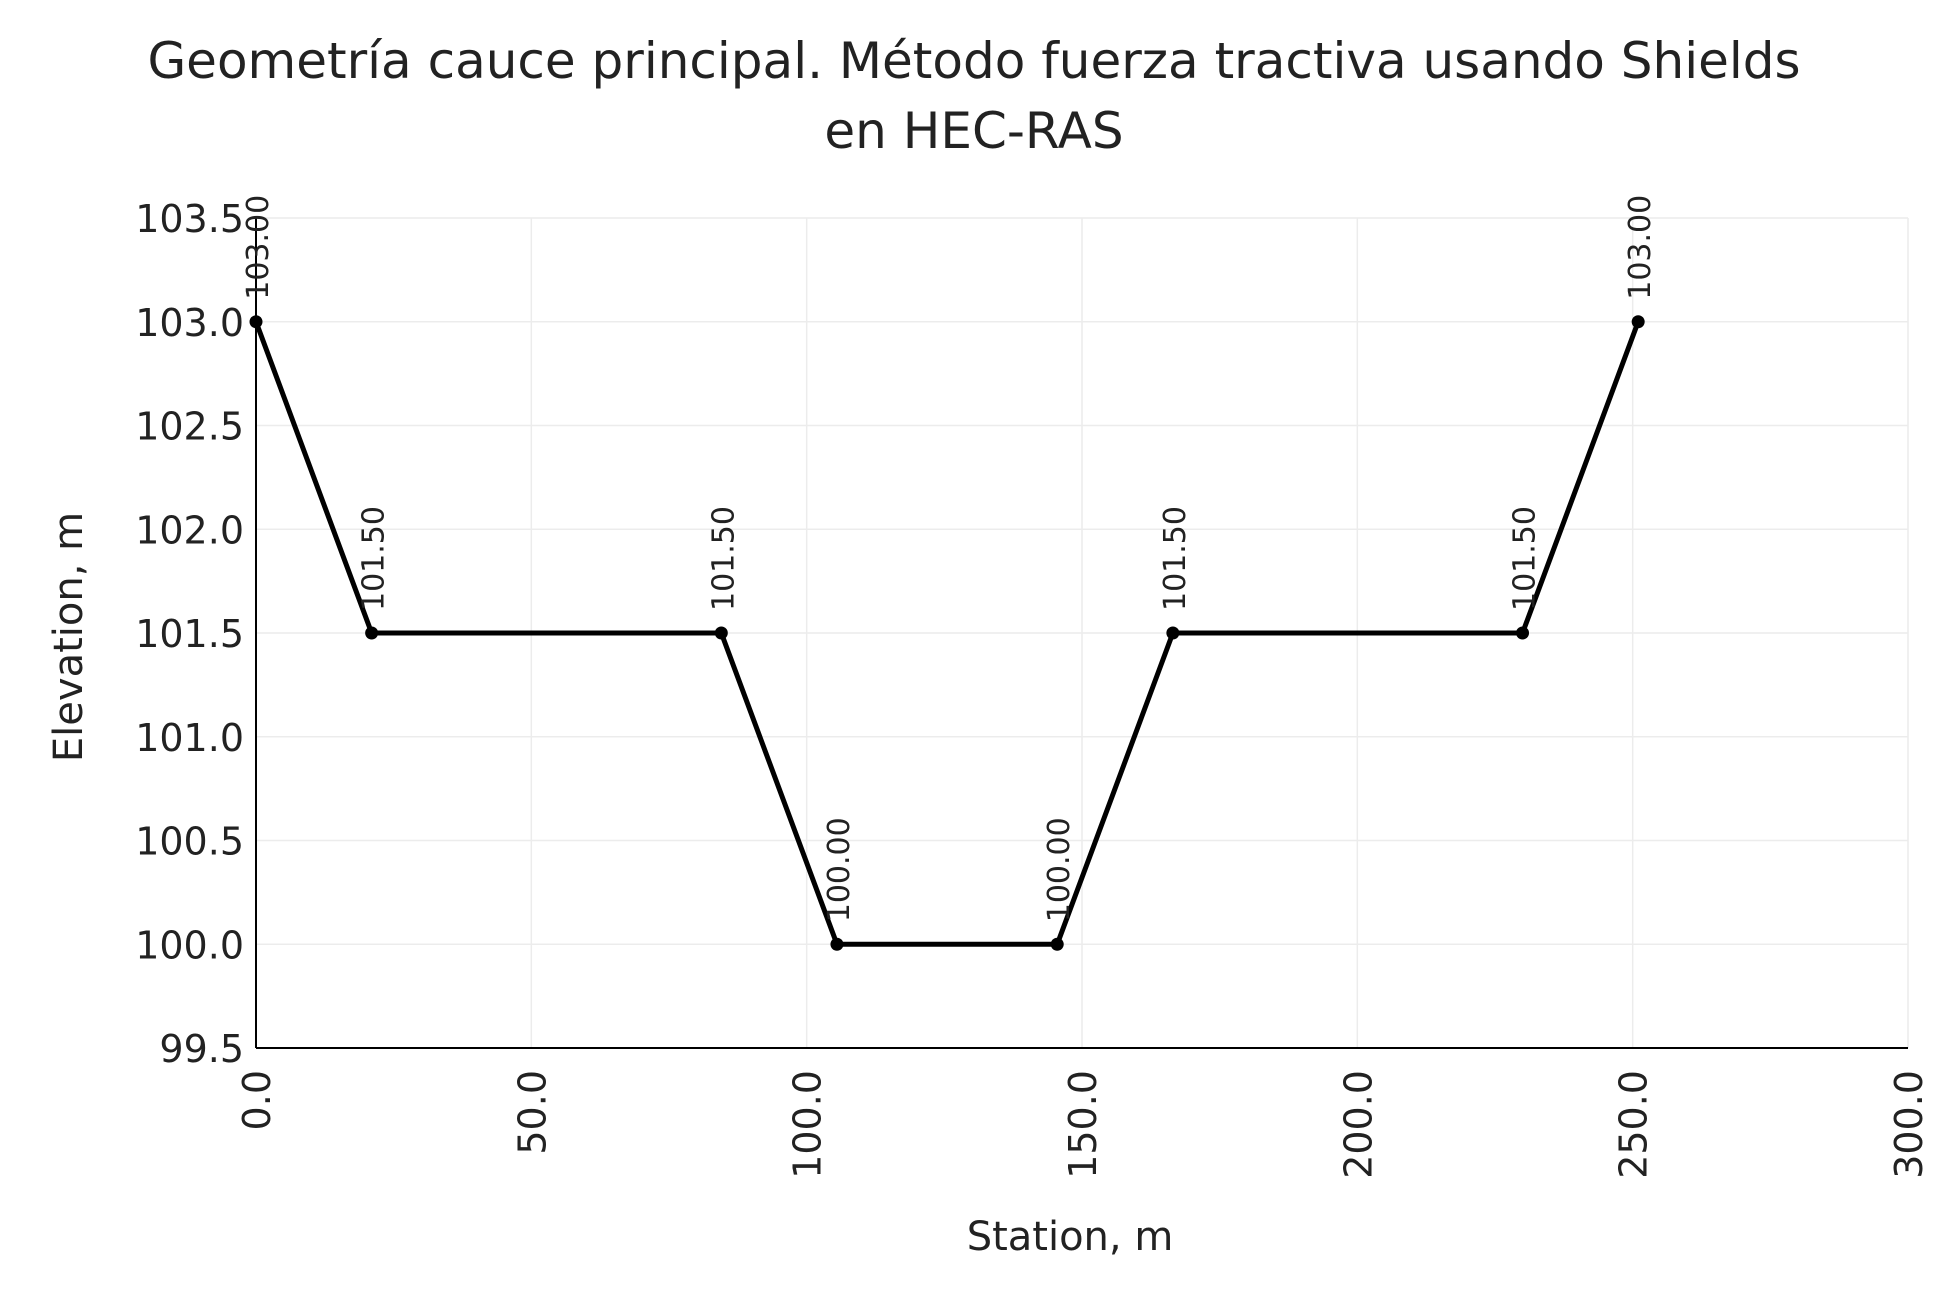 The width and height of the screenshot is (1948, 1304). Describe the element at coordinates (189, 530) in the screenshot. I see `y-tick-label-5: 102.0` at that location.